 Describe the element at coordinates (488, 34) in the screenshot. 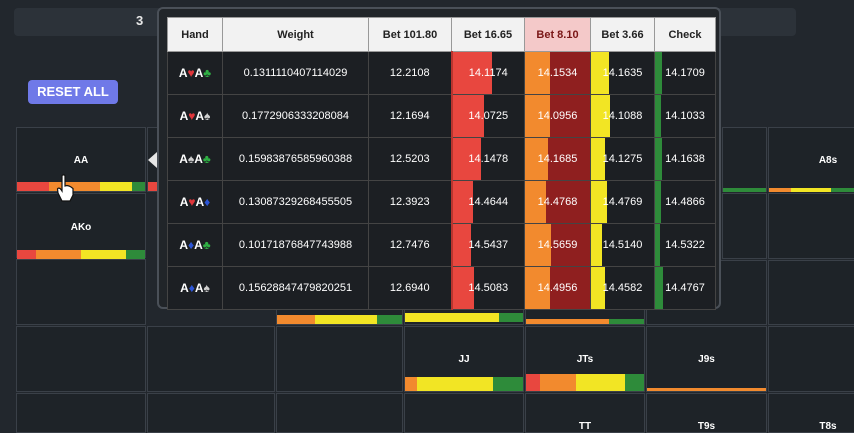

I see `col-header-bet-16: Bet 16.65` at that location.